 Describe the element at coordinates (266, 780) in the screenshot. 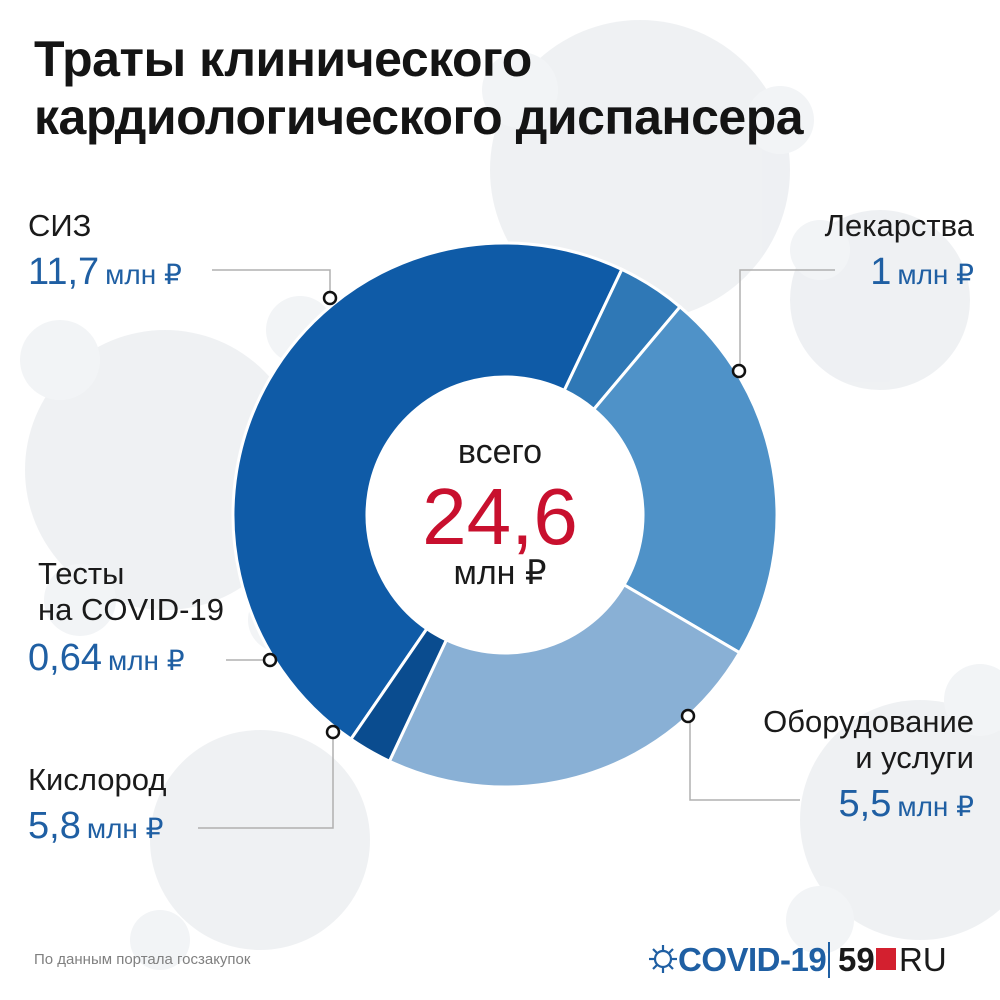

I see `leader-line-kislorod` at that location.